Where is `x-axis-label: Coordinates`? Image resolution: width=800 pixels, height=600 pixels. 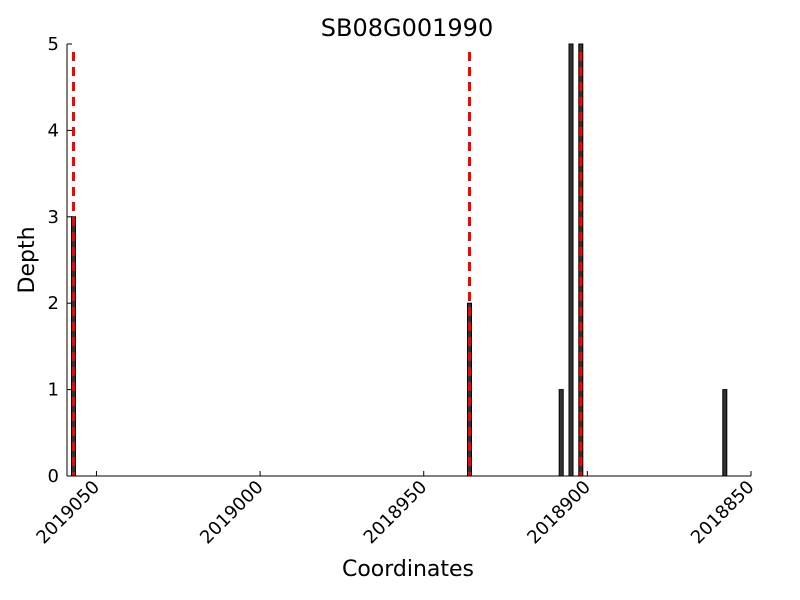
x-axis-label: Coordinates is located at coordinates (408, 569).